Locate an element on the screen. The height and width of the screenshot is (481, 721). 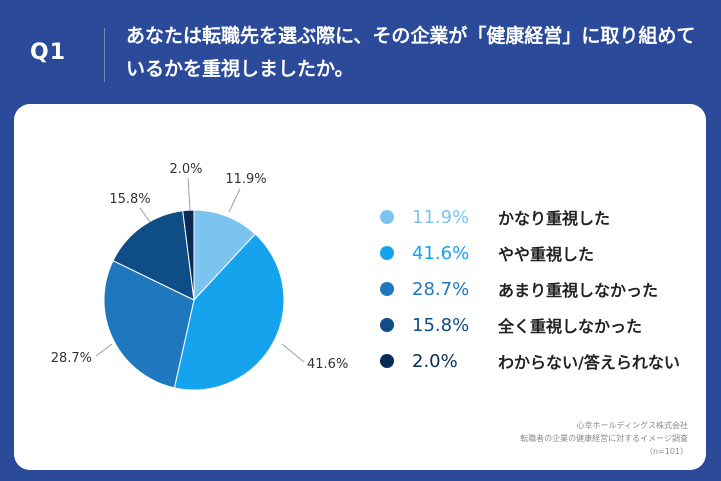
legend-percent: 41.6% is located at coordinates (441, 253).